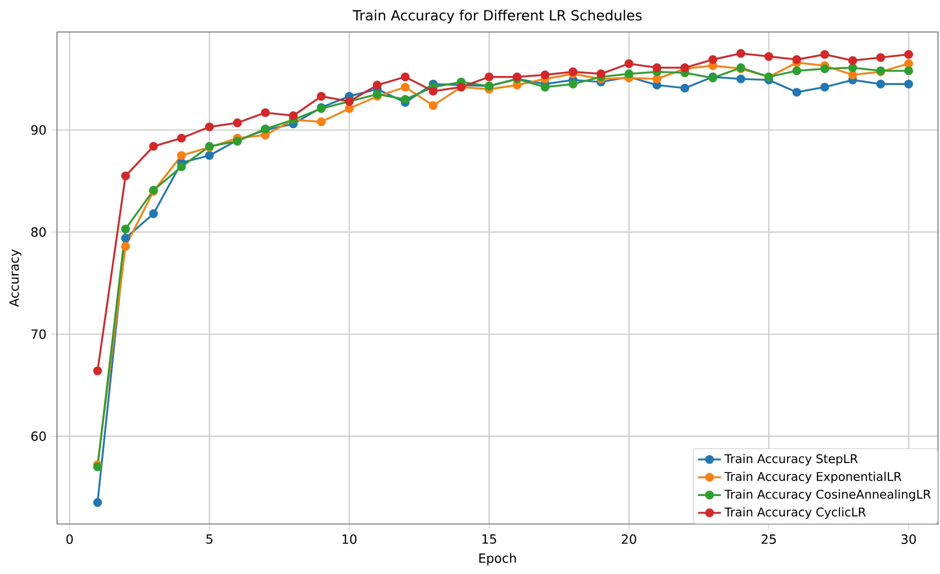  Describe the element at coordinates (813, 478) in the screenshot. I see `legend-label: Train Accuracy ExponentialLR` at that location.